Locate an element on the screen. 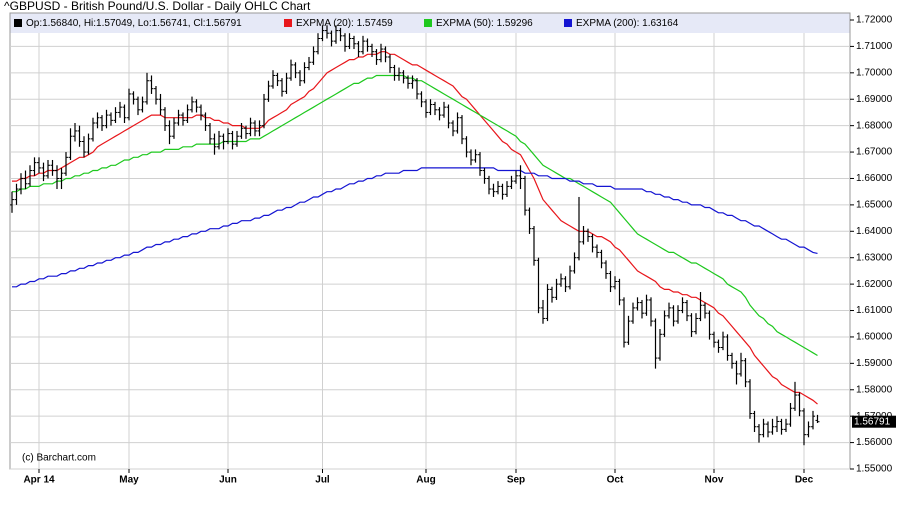 This screenshot has width=900, height=511. x-tick-label: Apr 14 is located at coordinates (39, 480).